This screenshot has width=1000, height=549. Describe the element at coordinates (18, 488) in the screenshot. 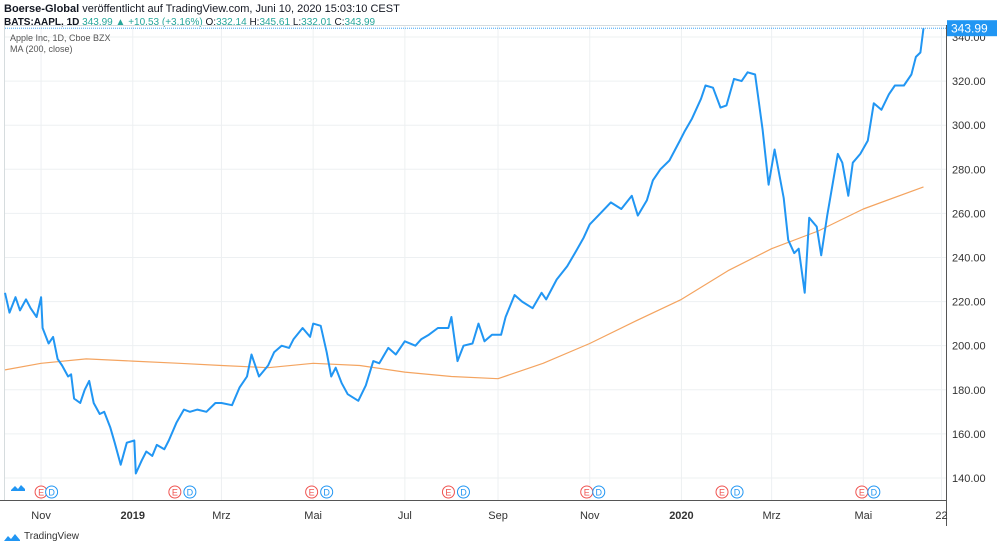

I see `tradingview-logo-icon` at that location.